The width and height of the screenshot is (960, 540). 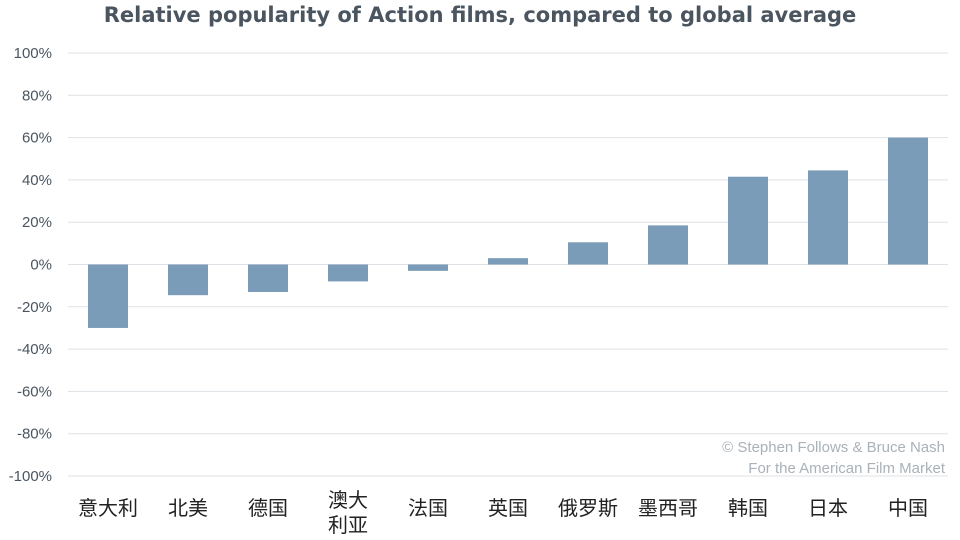 I want to click on y-tick-label: -20%, so click(x=34, y=307).